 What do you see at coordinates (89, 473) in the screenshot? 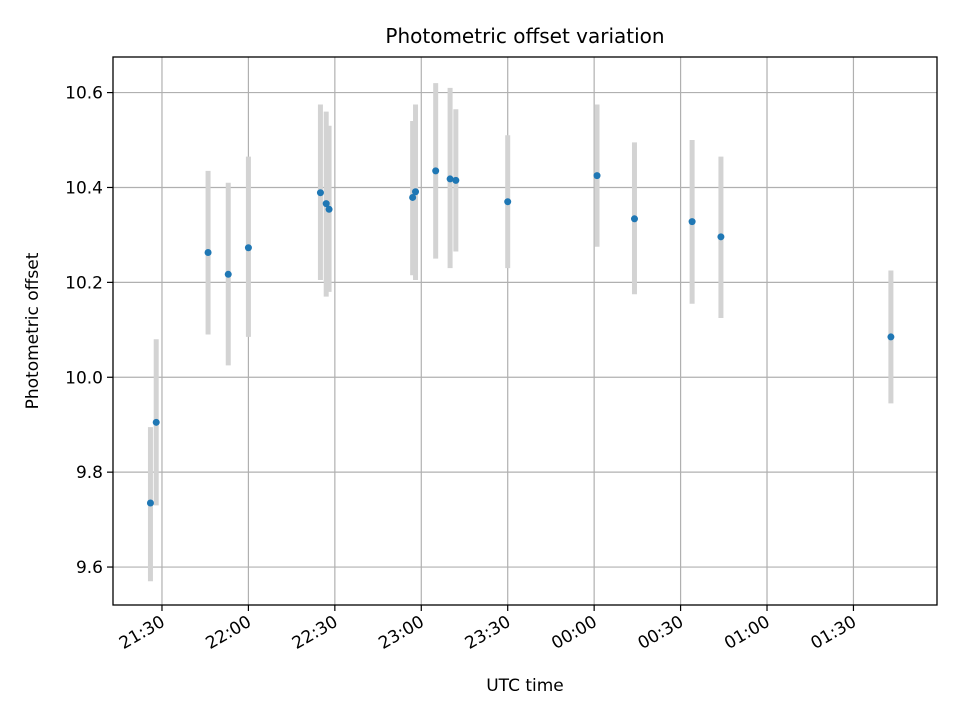
I see `y-tick-label: 9.8` at bounding box center [89, 473].